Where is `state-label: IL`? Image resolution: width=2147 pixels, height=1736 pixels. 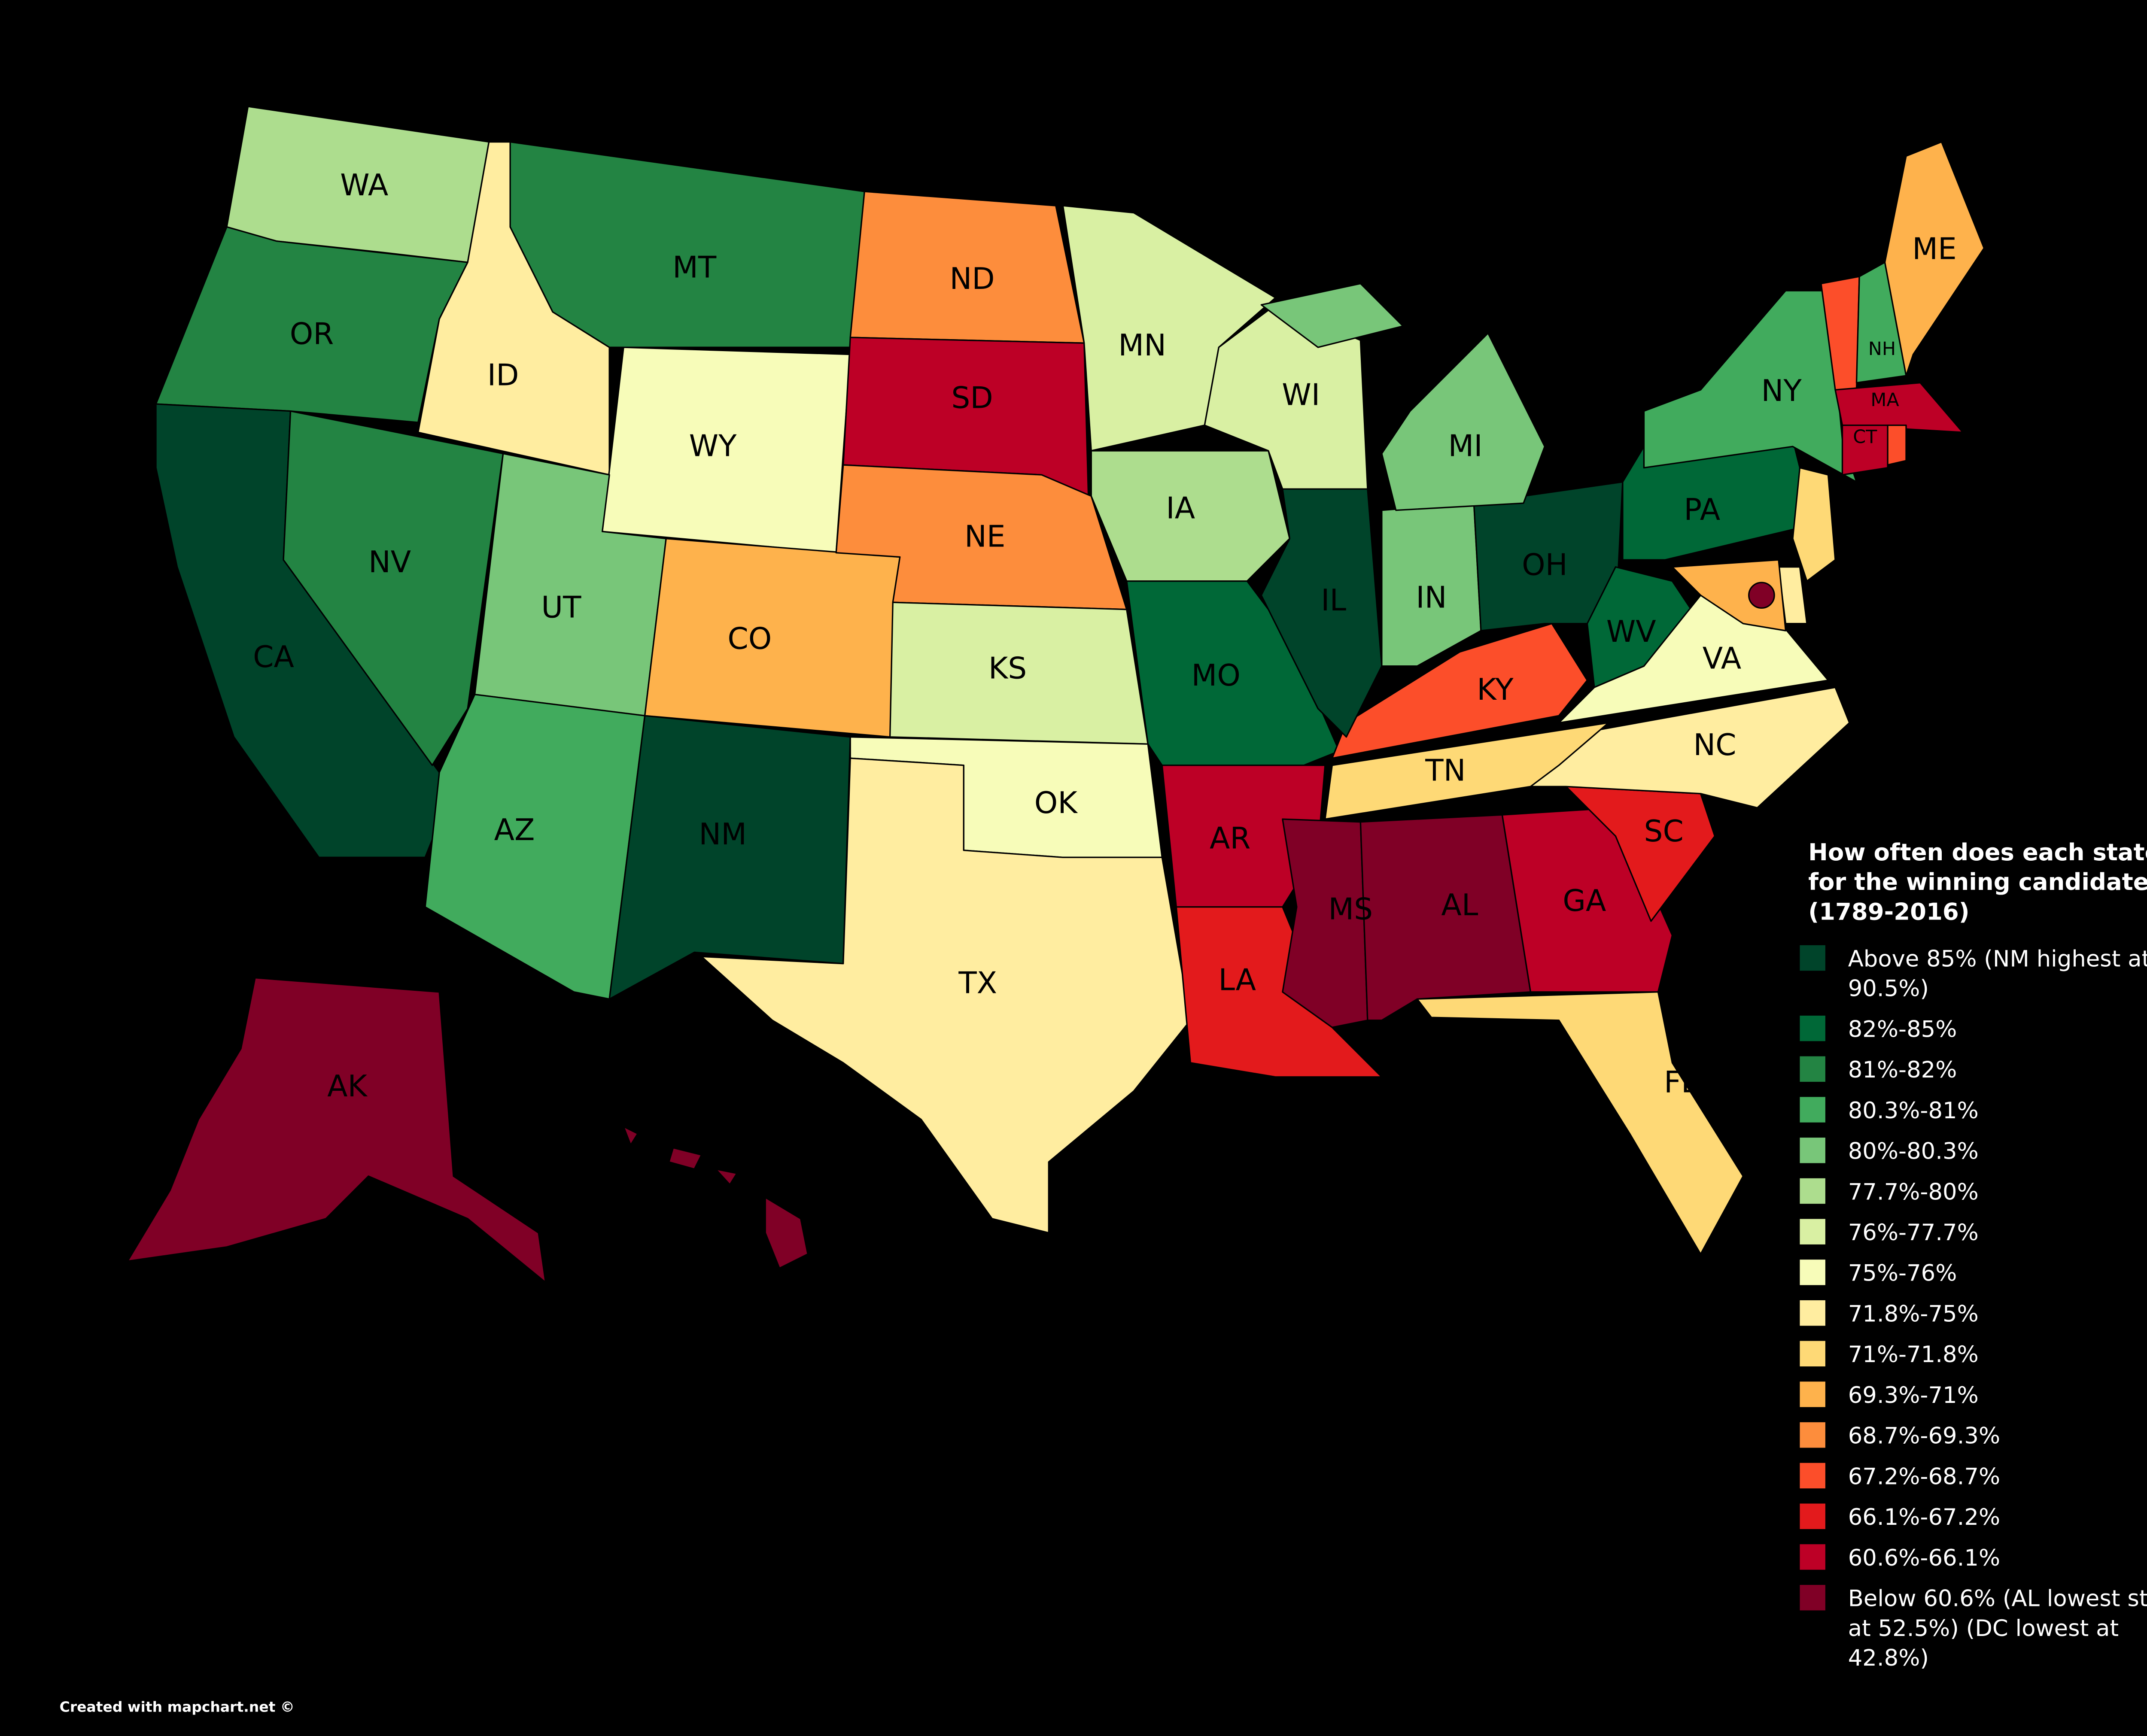 state-label: IL is located at coordinates (1333, 600).